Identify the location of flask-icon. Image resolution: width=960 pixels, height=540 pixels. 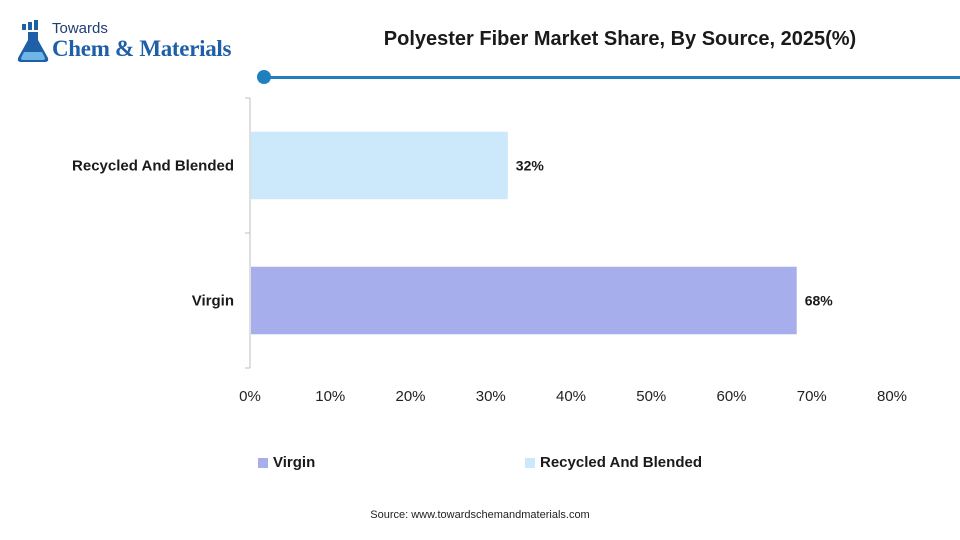
(33, 41).